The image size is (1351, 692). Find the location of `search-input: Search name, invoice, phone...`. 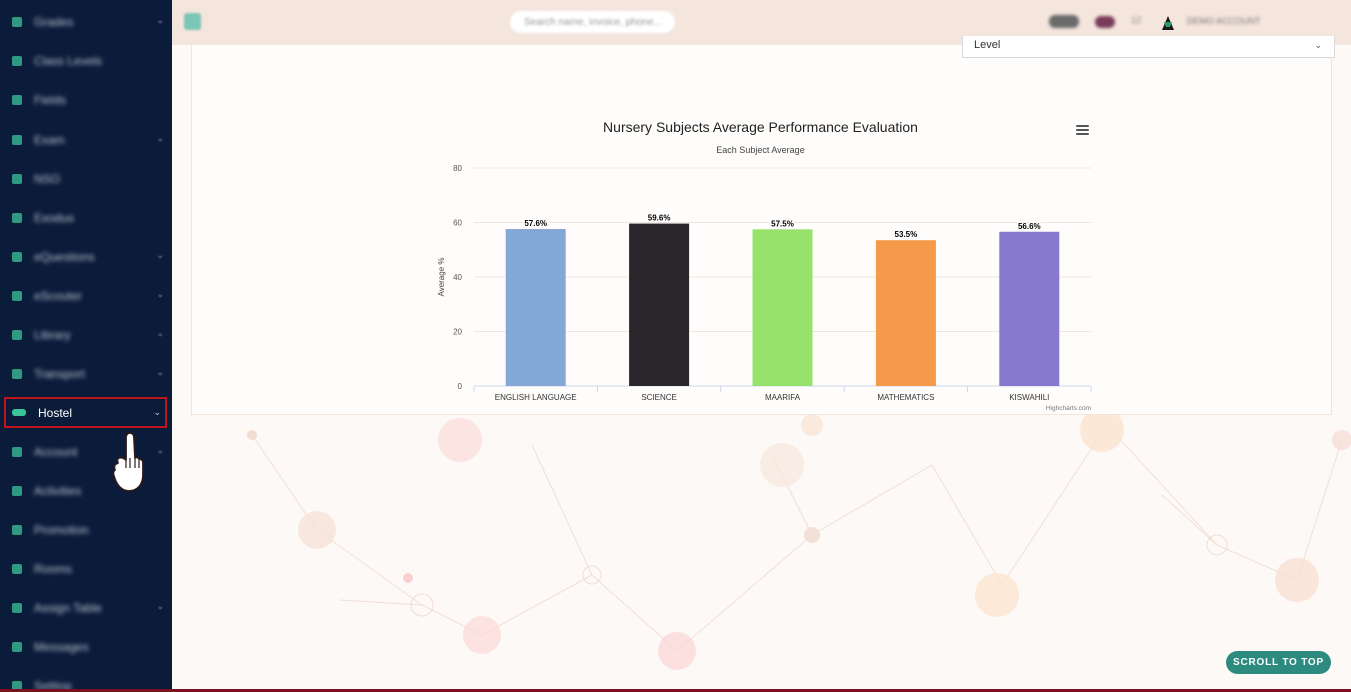

search-input: Search name, invoice, phone... is located at coordinates (592, 22).